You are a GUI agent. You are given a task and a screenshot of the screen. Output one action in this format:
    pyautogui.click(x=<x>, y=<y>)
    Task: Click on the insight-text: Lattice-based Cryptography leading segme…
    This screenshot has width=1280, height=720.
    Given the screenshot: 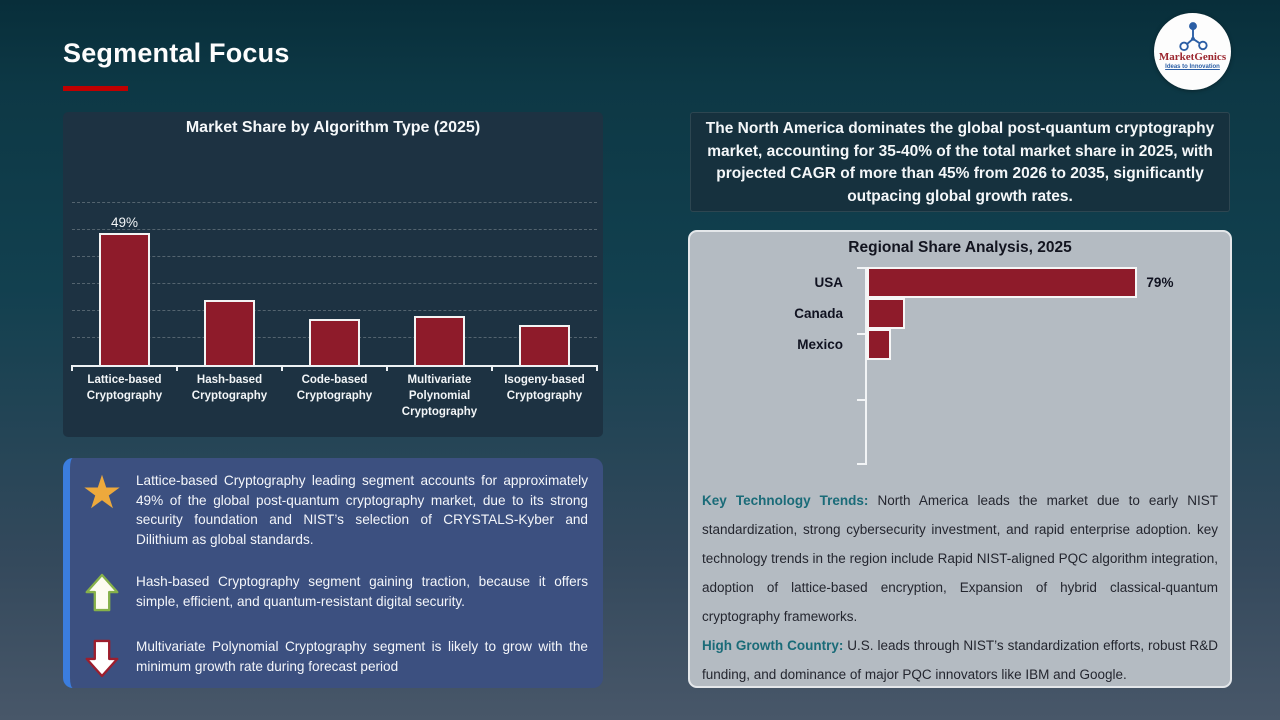 What is the action you would take?
    pyautogui.click(x=362, y=510)
    